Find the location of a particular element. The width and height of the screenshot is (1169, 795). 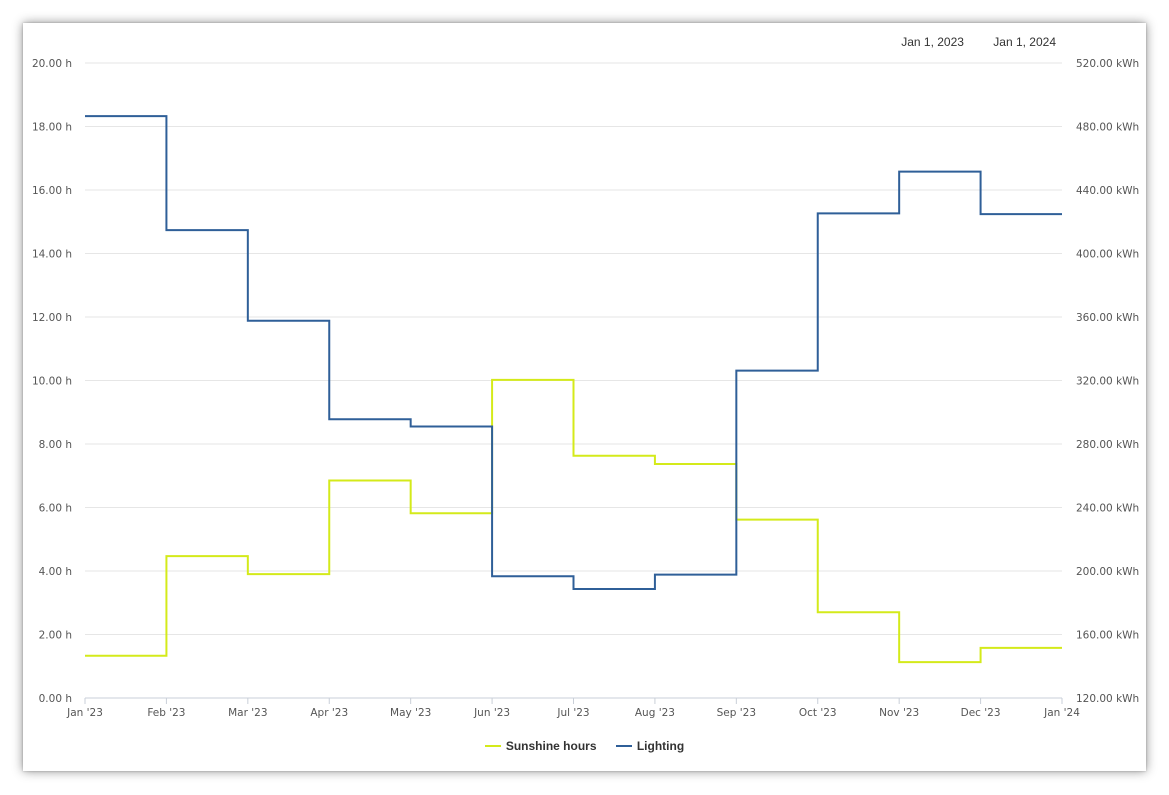

y-left-tick-label: 6.00 h is located at coordinates (55, 509).